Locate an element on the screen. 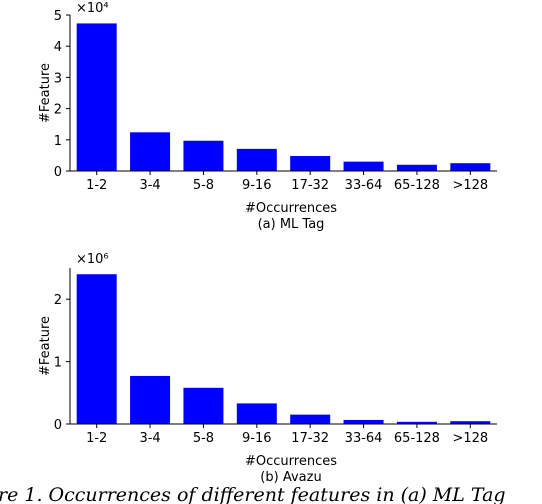  y-tick-label: 4 is located at coordinates (58, 47).